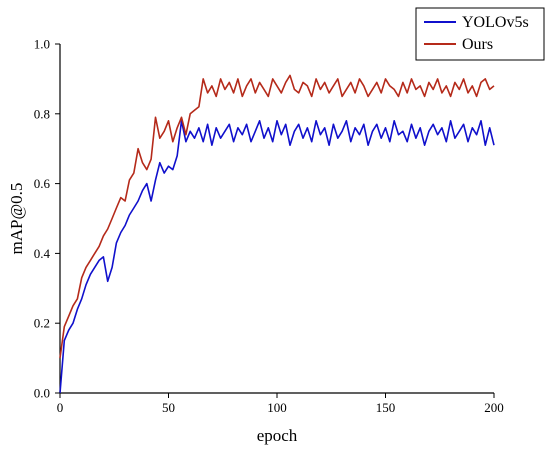  I want to click on legend: YOLOv5s Ours, so click(480, 34).